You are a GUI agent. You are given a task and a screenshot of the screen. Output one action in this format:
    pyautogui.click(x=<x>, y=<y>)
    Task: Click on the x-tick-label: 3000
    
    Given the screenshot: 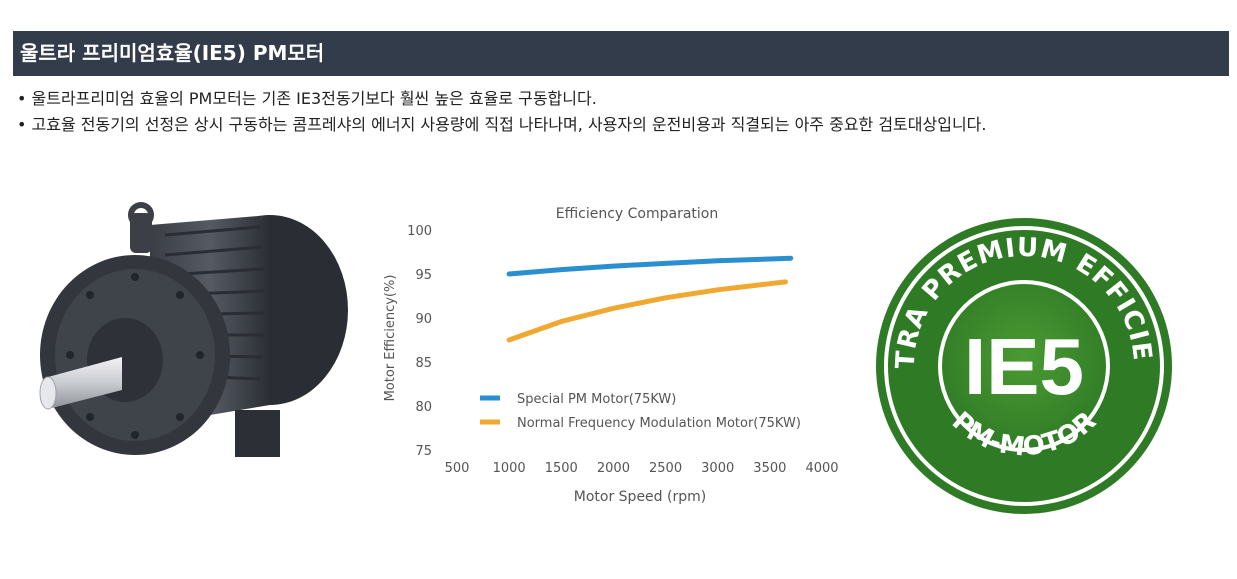 What is the action you would take?
    pyautogui.click(x=717, y=468)
    